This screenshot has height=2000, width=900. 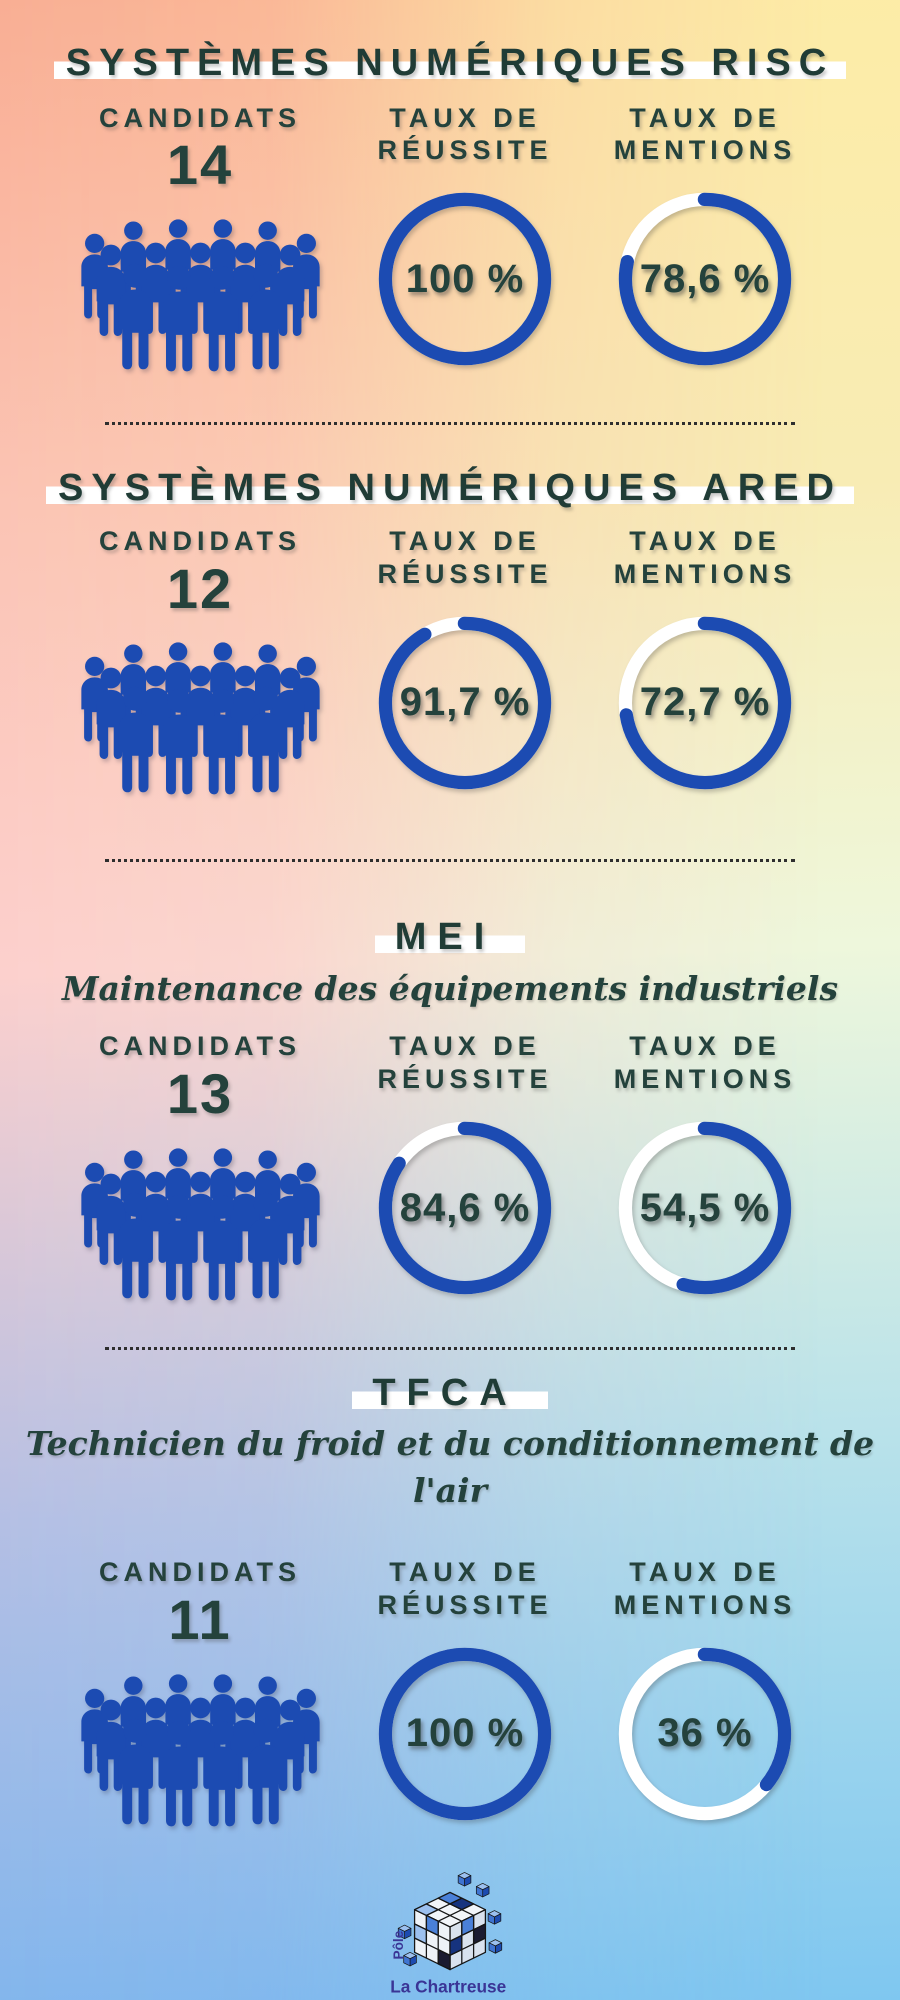 I want to click on section-title: MEI, so click(x=450, y=938).